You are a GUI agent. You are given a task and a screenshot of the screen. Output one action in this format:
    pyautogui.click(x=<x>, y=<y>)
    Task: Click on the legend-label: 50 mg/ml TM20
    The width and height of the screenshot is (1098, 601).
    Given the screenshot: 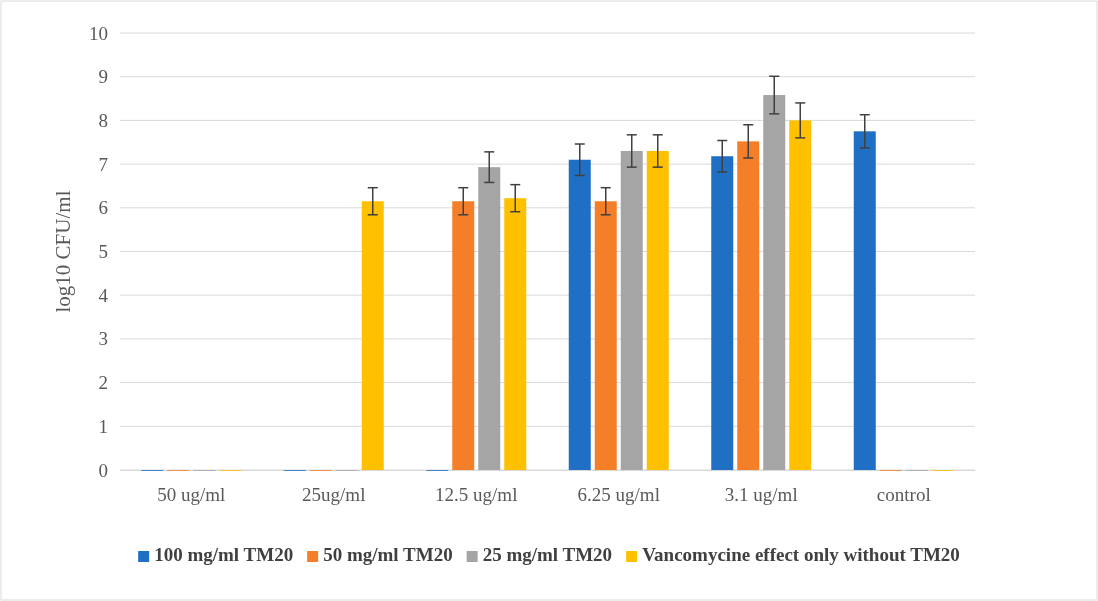 What is the action you would take?
    pyautogui.click(x=388, y=554)
    